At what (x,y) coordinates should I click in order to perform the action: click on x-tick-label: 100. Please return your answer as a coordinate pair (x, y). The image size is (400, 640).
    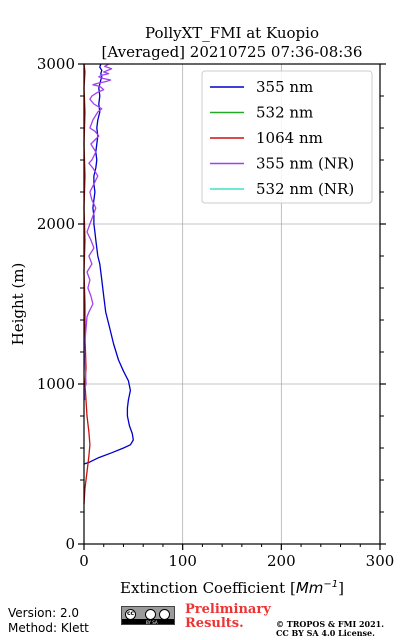
    Looking at the image, I should click on (182, 561).